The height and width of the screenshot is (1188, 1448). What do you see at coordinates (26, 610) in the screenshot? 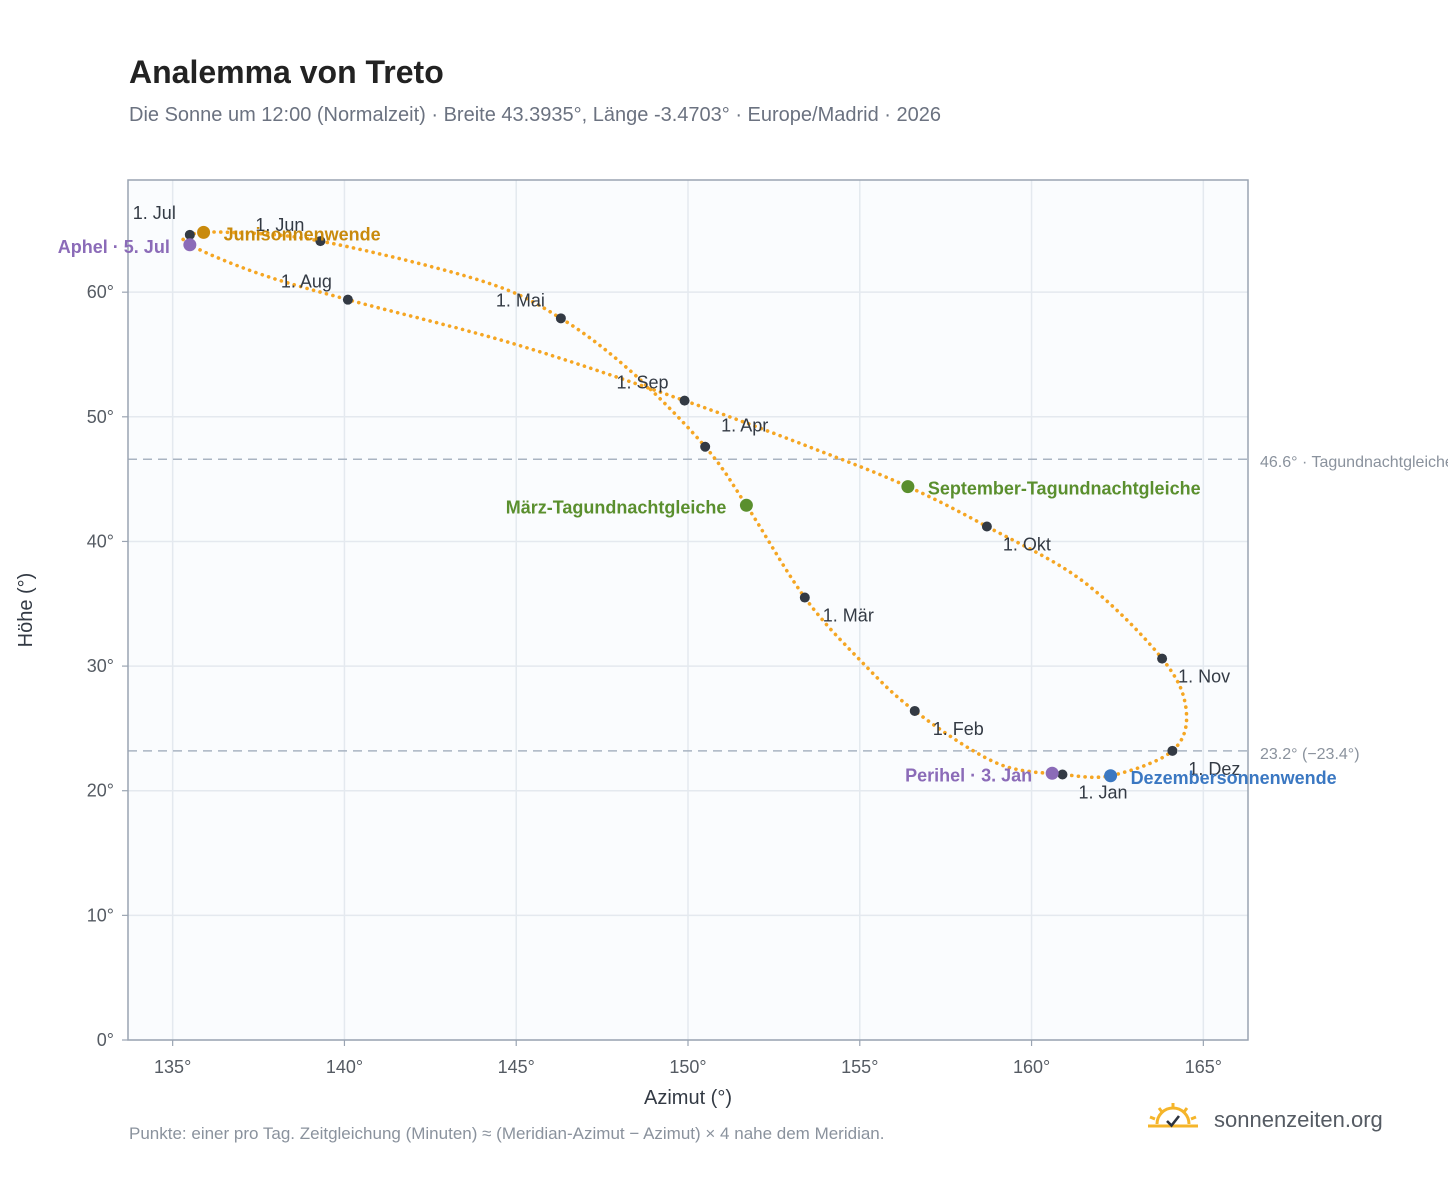
I see `y-axis-label: Höhe (°)` at bounding box center [26, 610].